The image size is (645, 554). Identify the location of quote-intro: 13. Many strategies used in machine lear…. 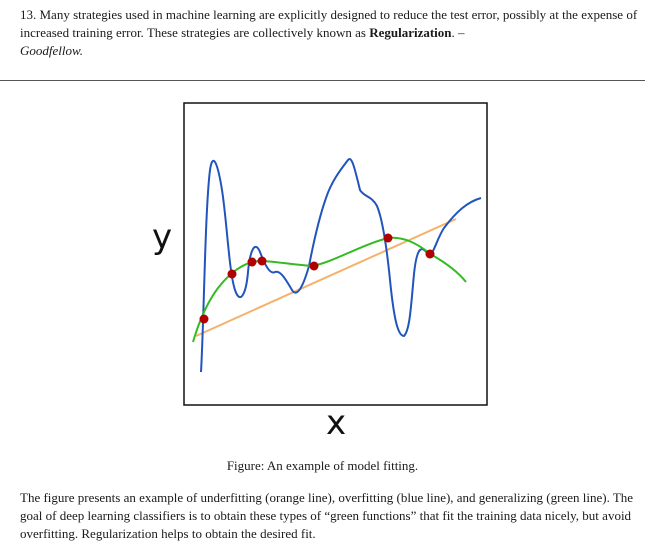
(329, 23).